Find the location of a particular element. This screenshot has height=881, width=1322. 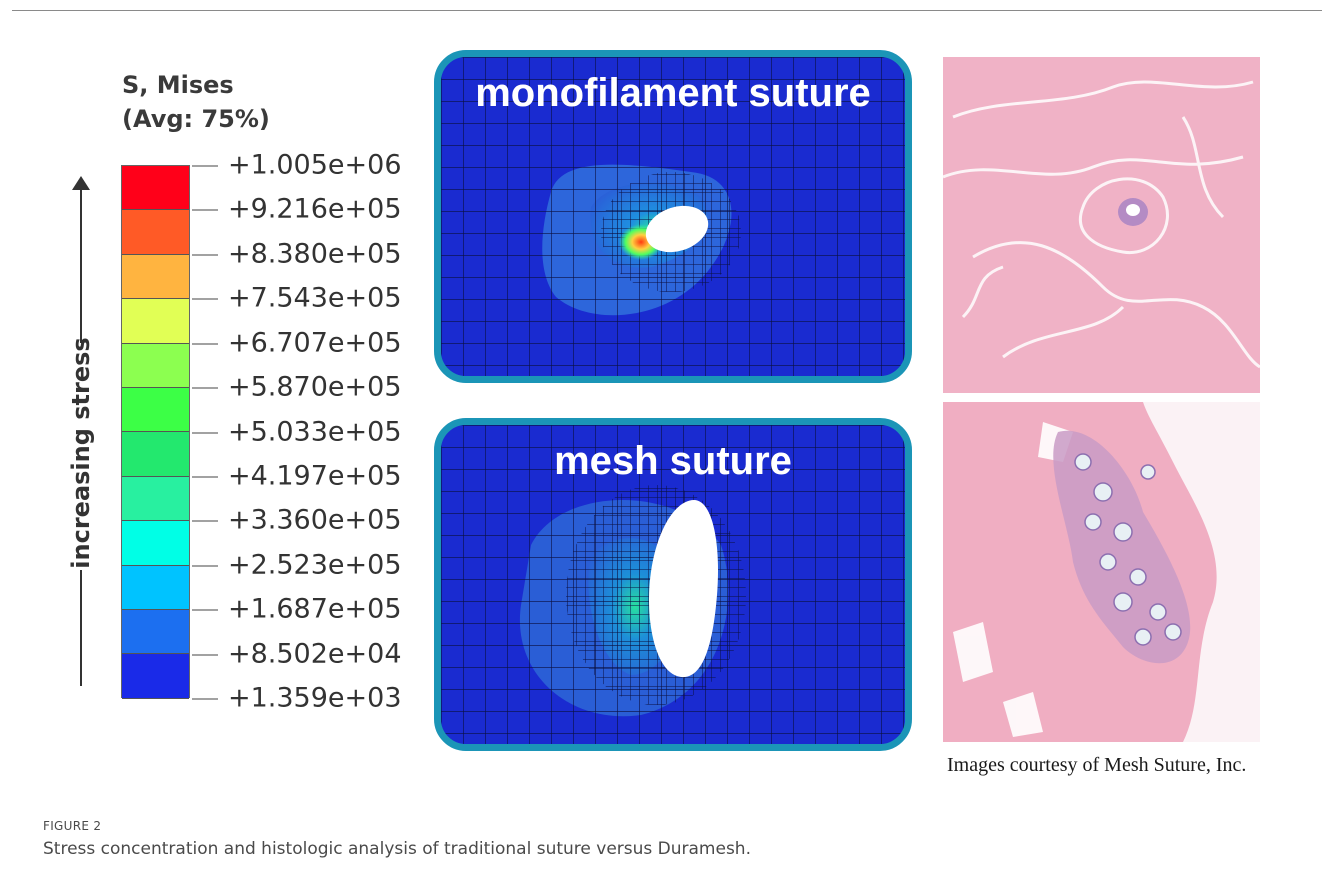

monofilament-title: monofilament suture is located at coordinates (673, 93).